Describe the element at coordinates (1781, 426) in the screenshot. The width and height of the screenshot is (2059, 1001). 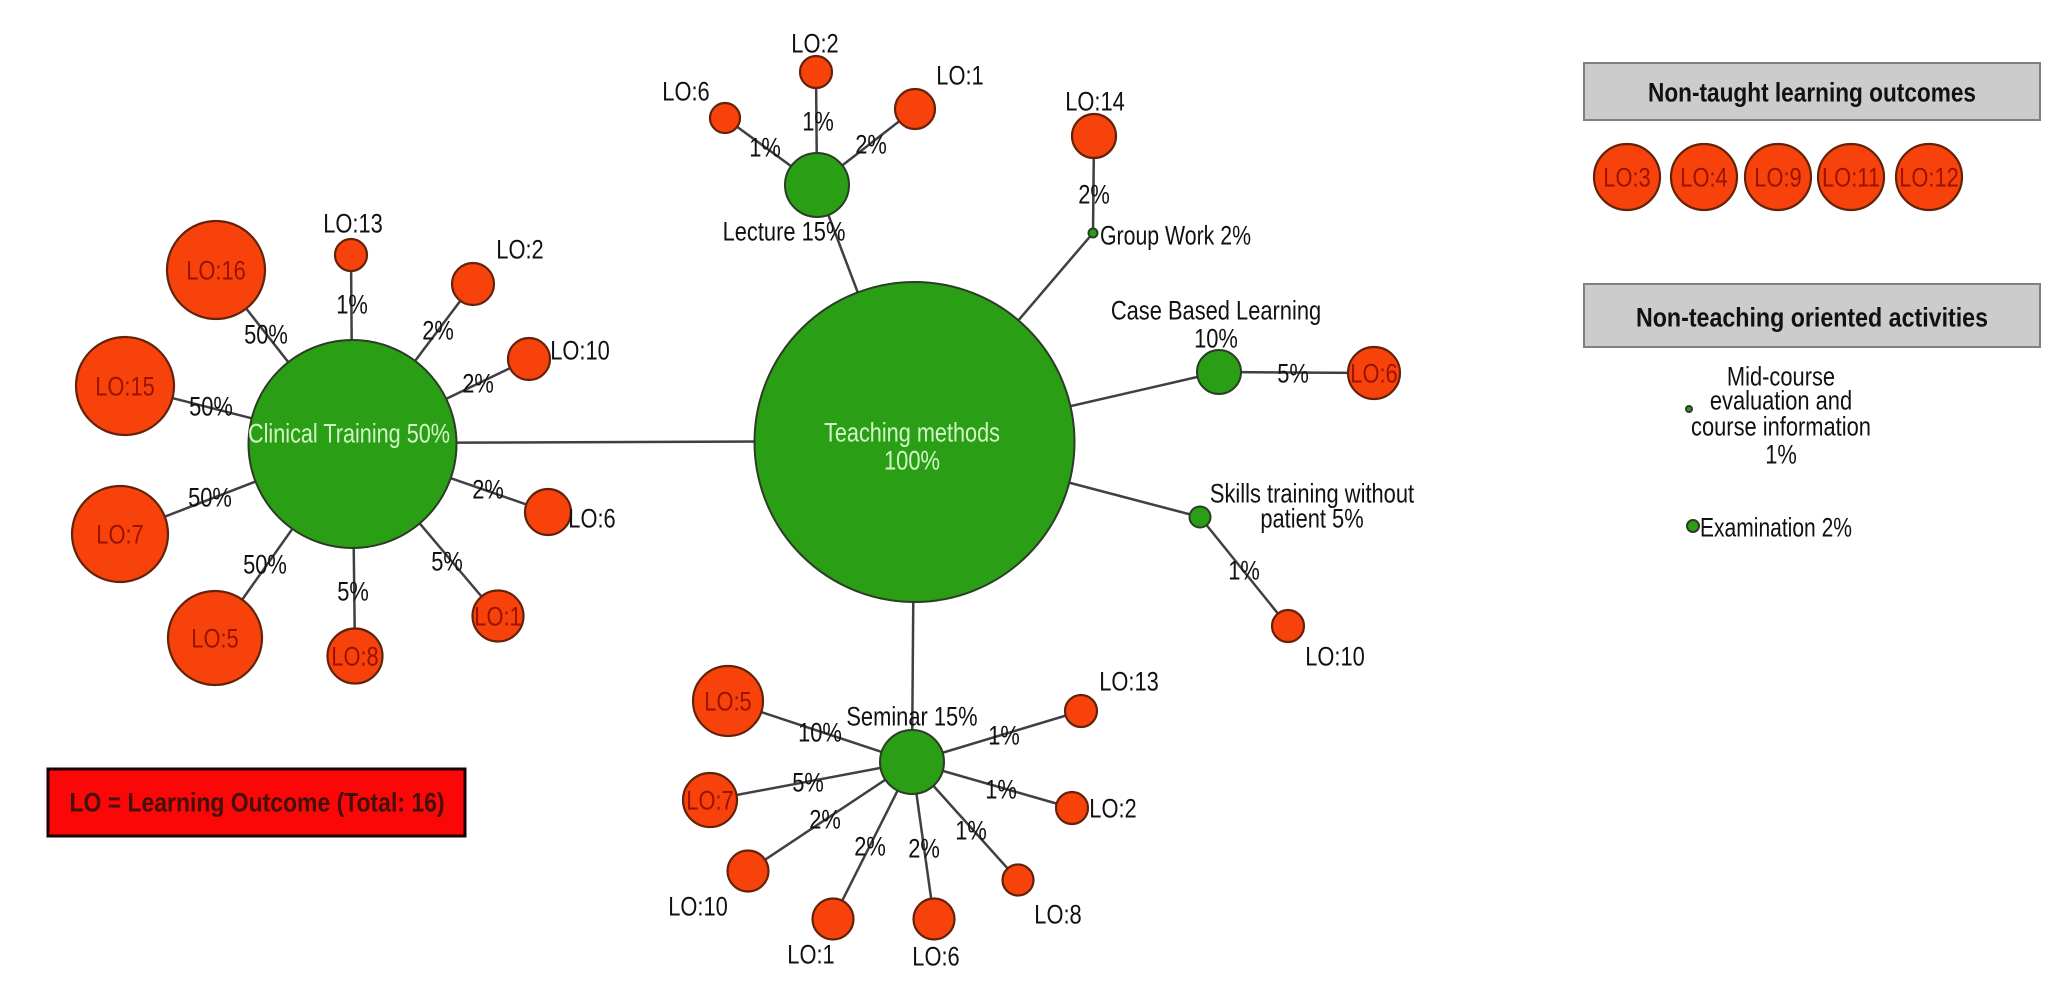
I see `svg-text: course information` at that location.